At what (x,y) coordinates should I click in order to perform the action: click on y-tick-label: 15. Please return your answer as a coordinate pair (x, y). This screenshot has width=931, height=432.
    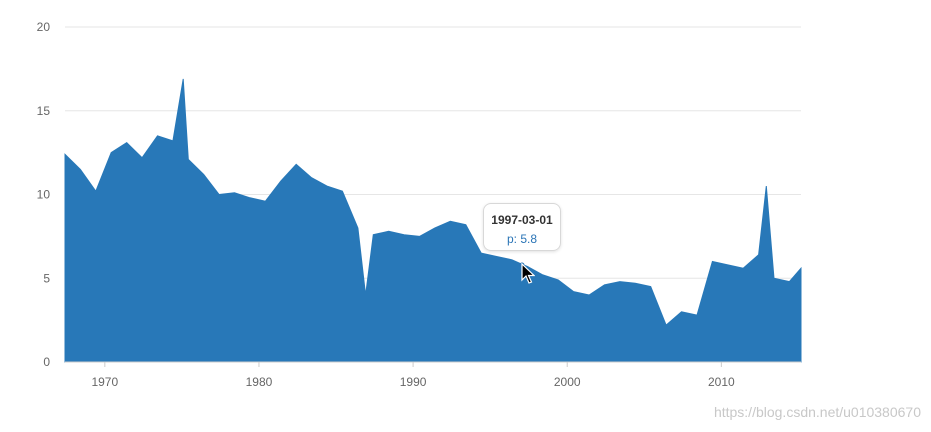
    Looking at the image, I should click on (44, 111).